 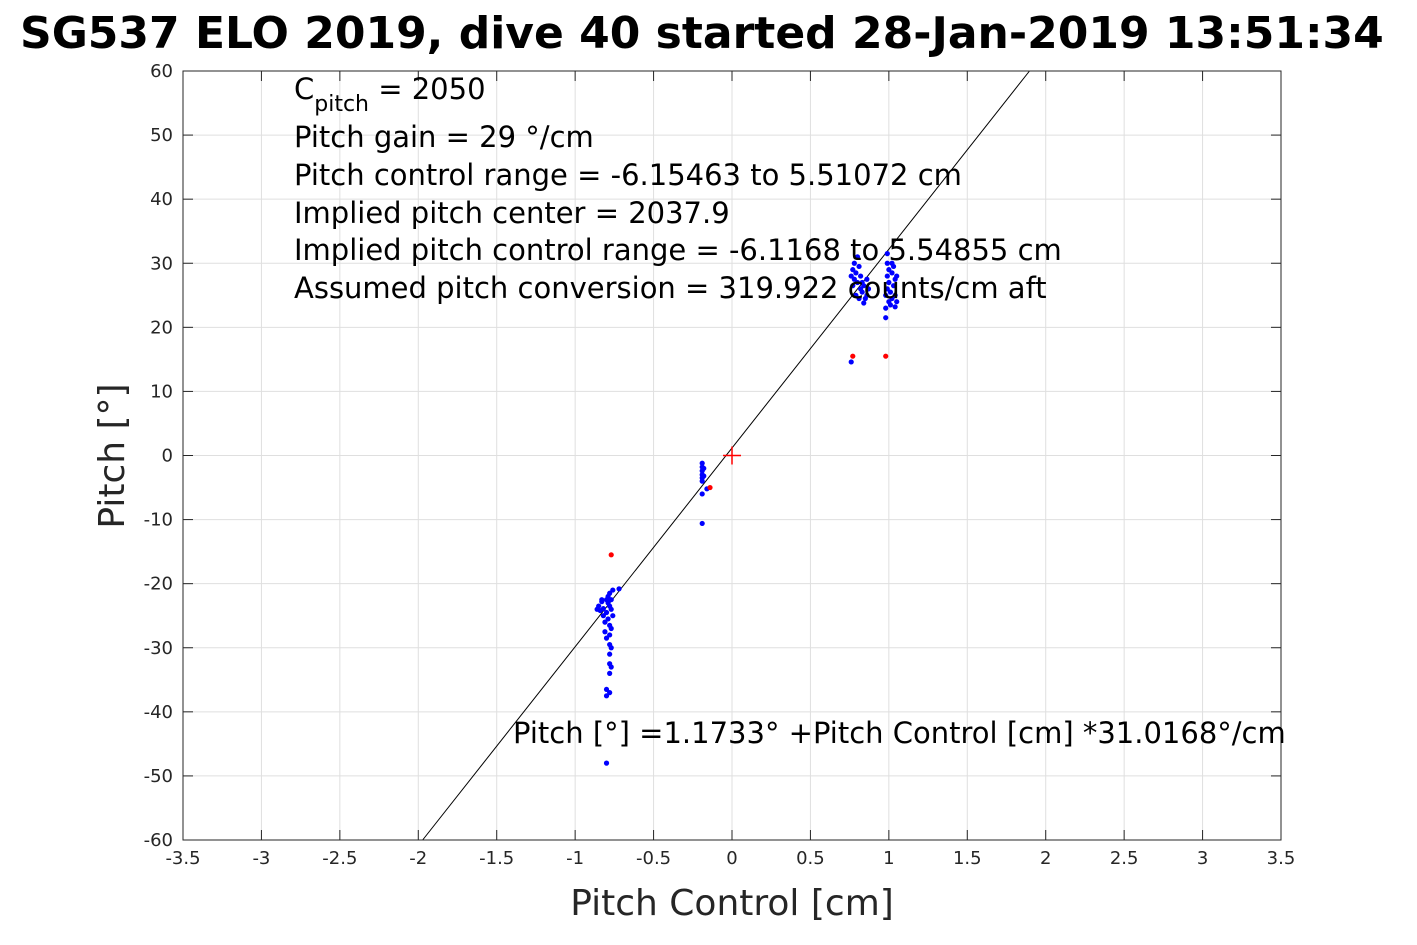 I want to click on x-tick-label: -2.5, so click(x=339, y=858).